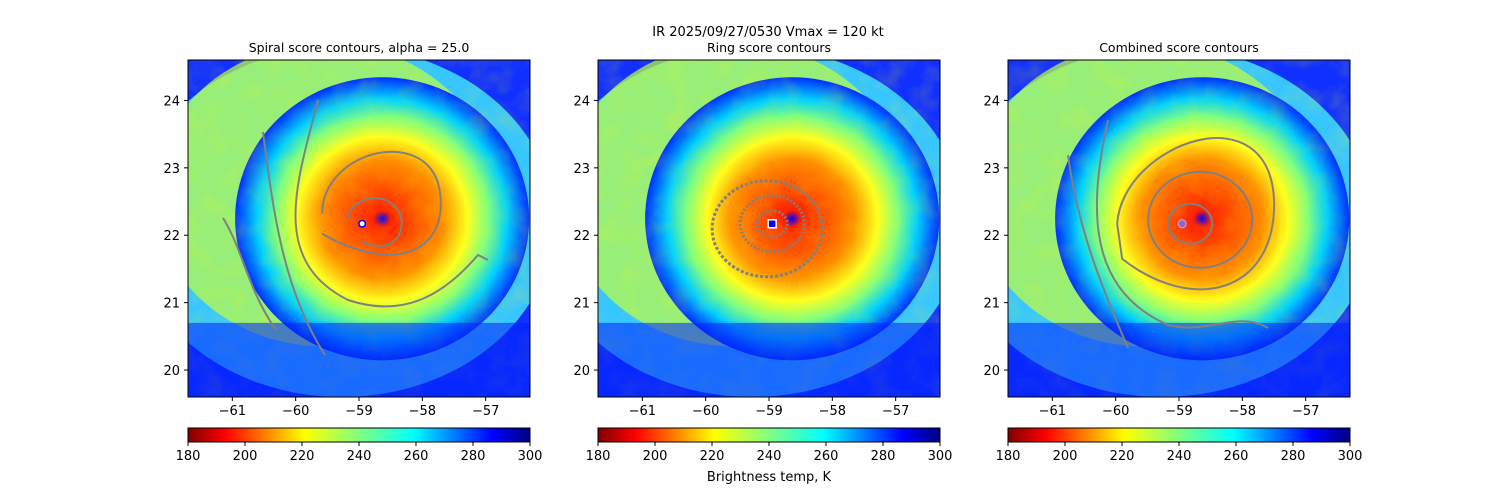 The width and height of the screenshot is (1500, 500). Describe the element at coordinates (769, 47) in the screenshot. I see `panel-title: Ring score contours` at that location.